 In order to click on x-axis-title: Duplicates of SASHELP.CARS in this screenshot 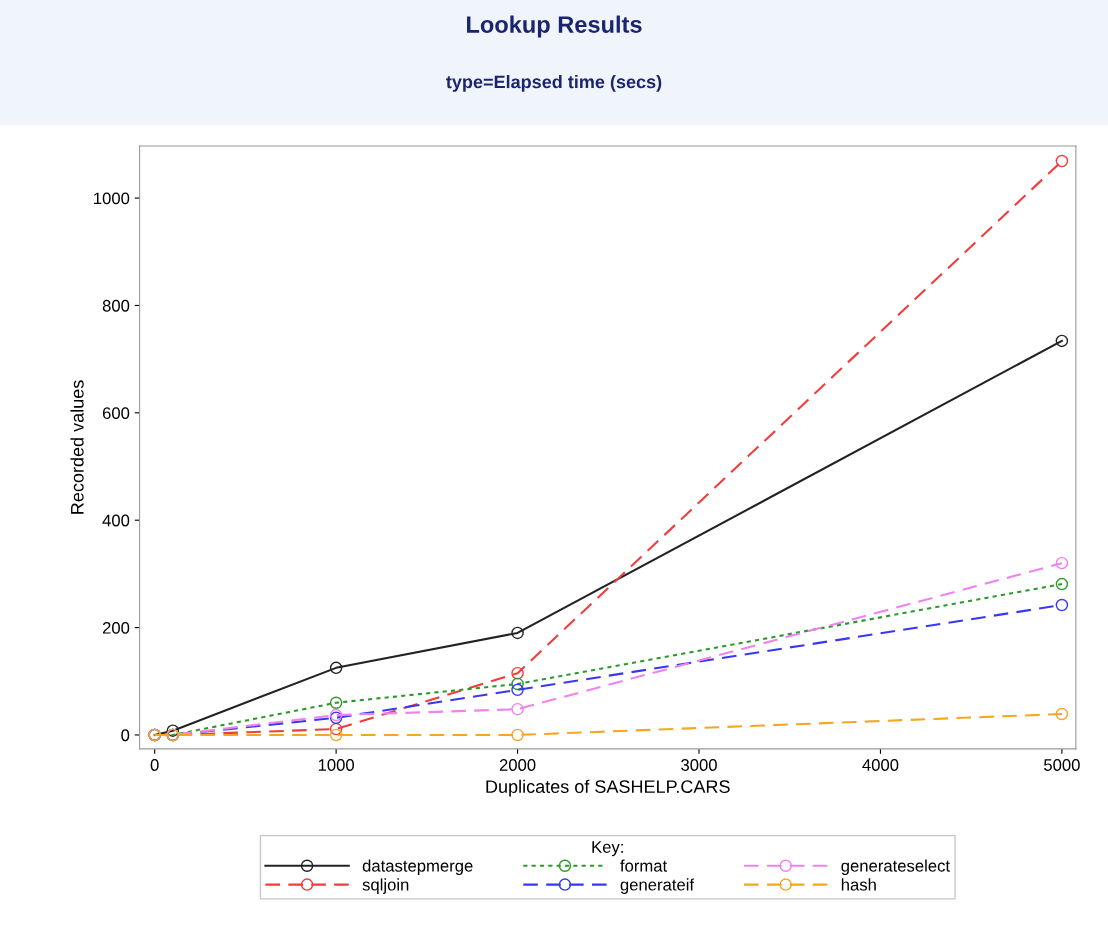, I will do `click(608, 788)`.